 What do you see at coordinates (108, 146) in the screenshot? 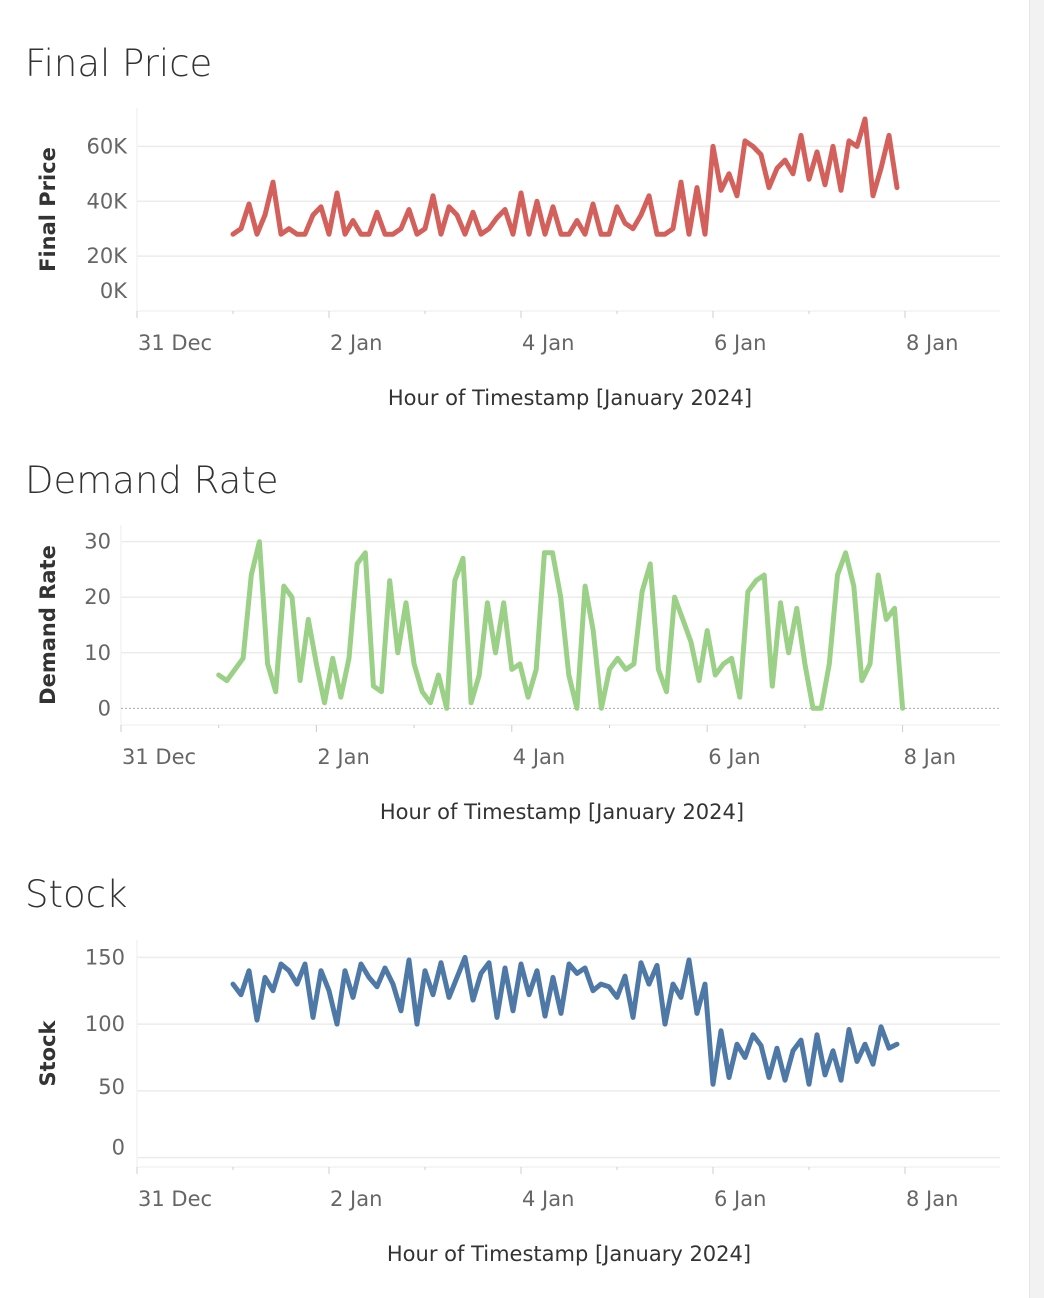
I see `y-tick-label: 60K` at bounding box center [108, 146].